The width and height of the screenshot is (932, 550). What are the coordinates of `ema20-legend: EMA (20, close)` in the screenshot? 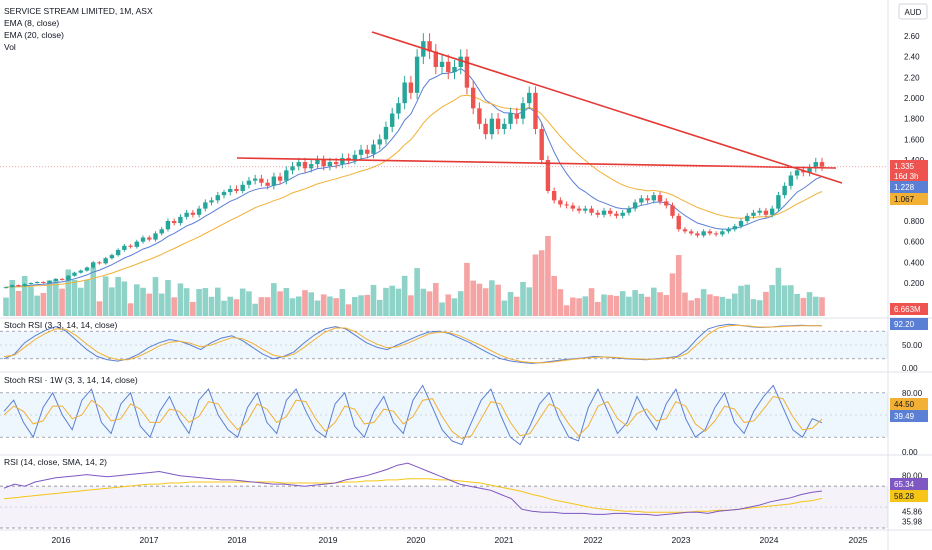 It's located at (34, 35).